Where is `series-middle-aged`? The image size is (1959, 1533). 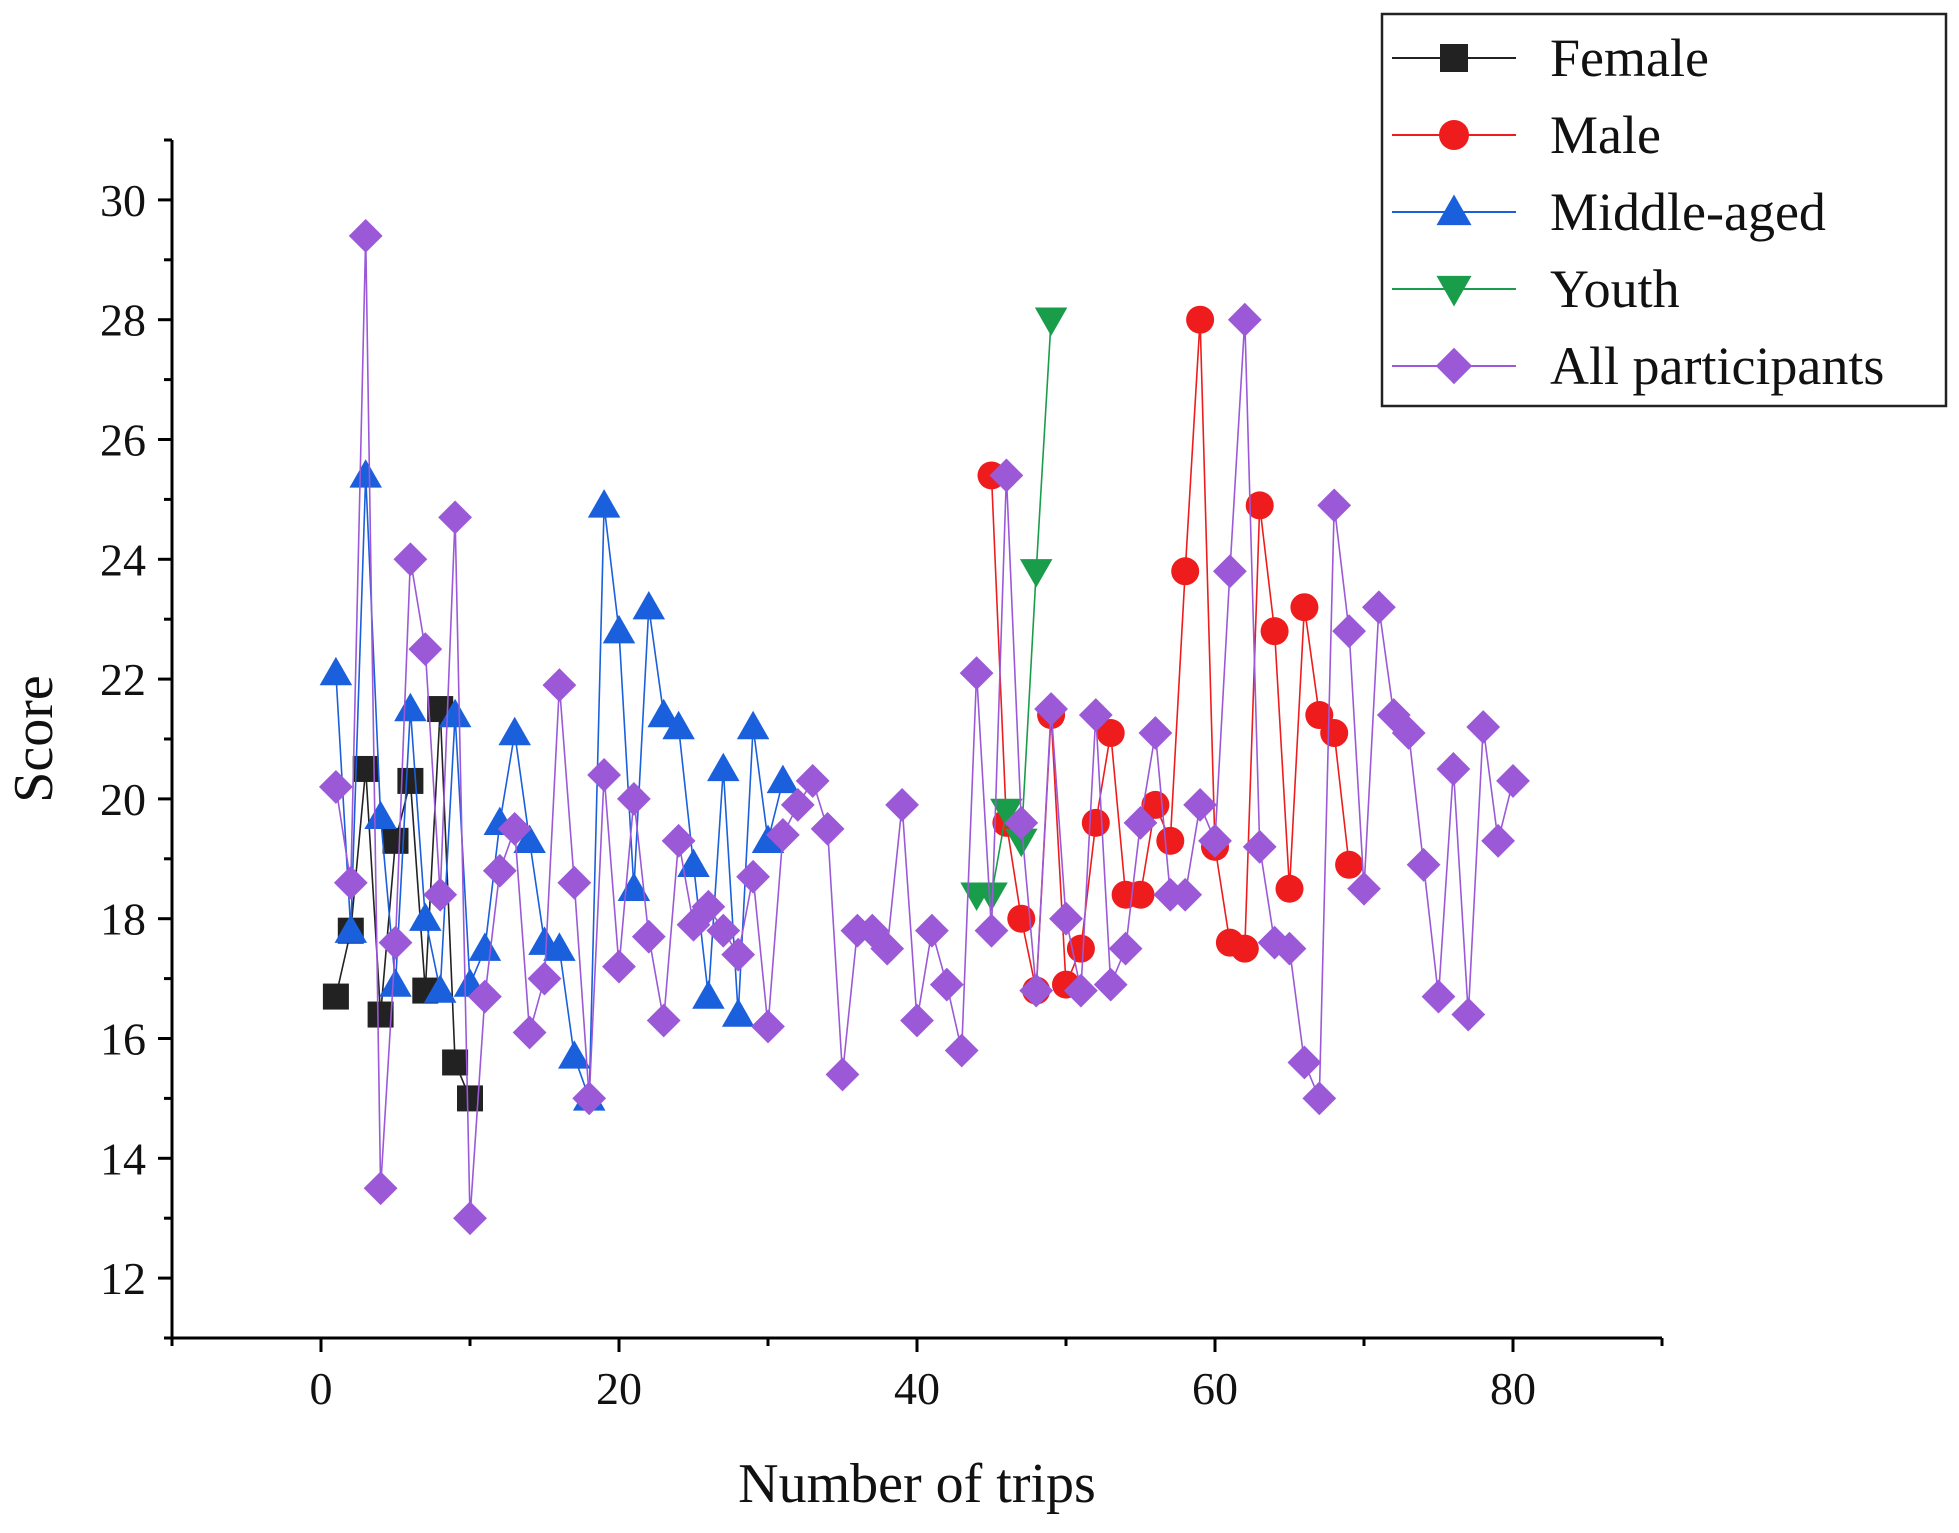 series-middle-aged is located at coordinates (559, 785).